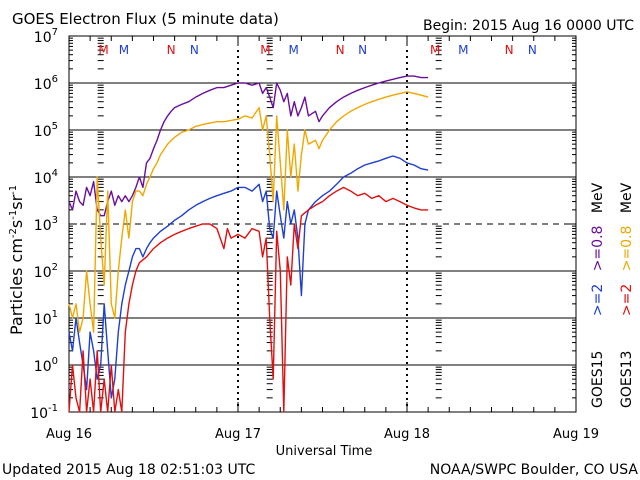 This screenshot has width=640, height=480. I want to click on y-tick-label: 10⁵, so click(46, 130).